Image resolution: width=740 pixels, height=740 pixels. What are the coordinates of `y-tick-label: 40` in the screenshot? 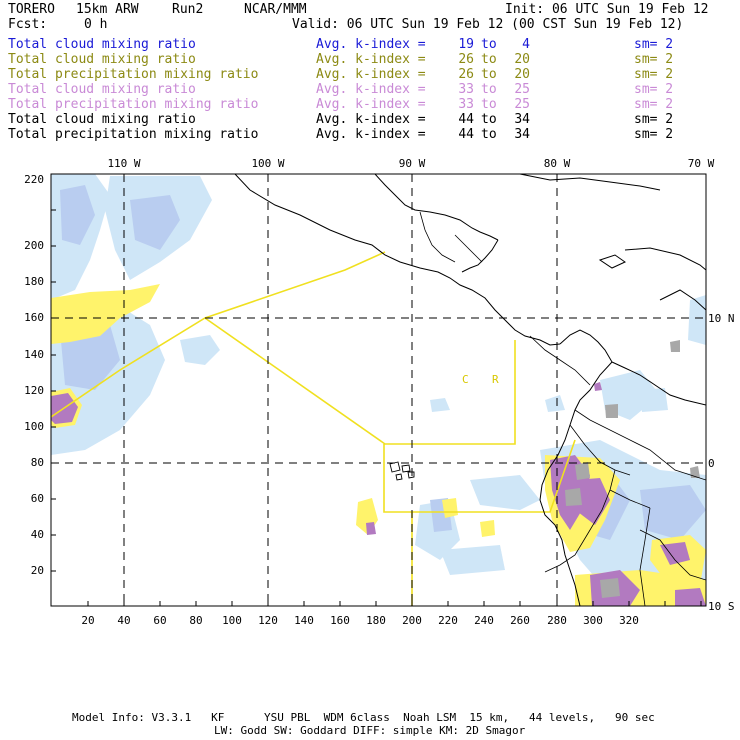 It's located at (37, 534).